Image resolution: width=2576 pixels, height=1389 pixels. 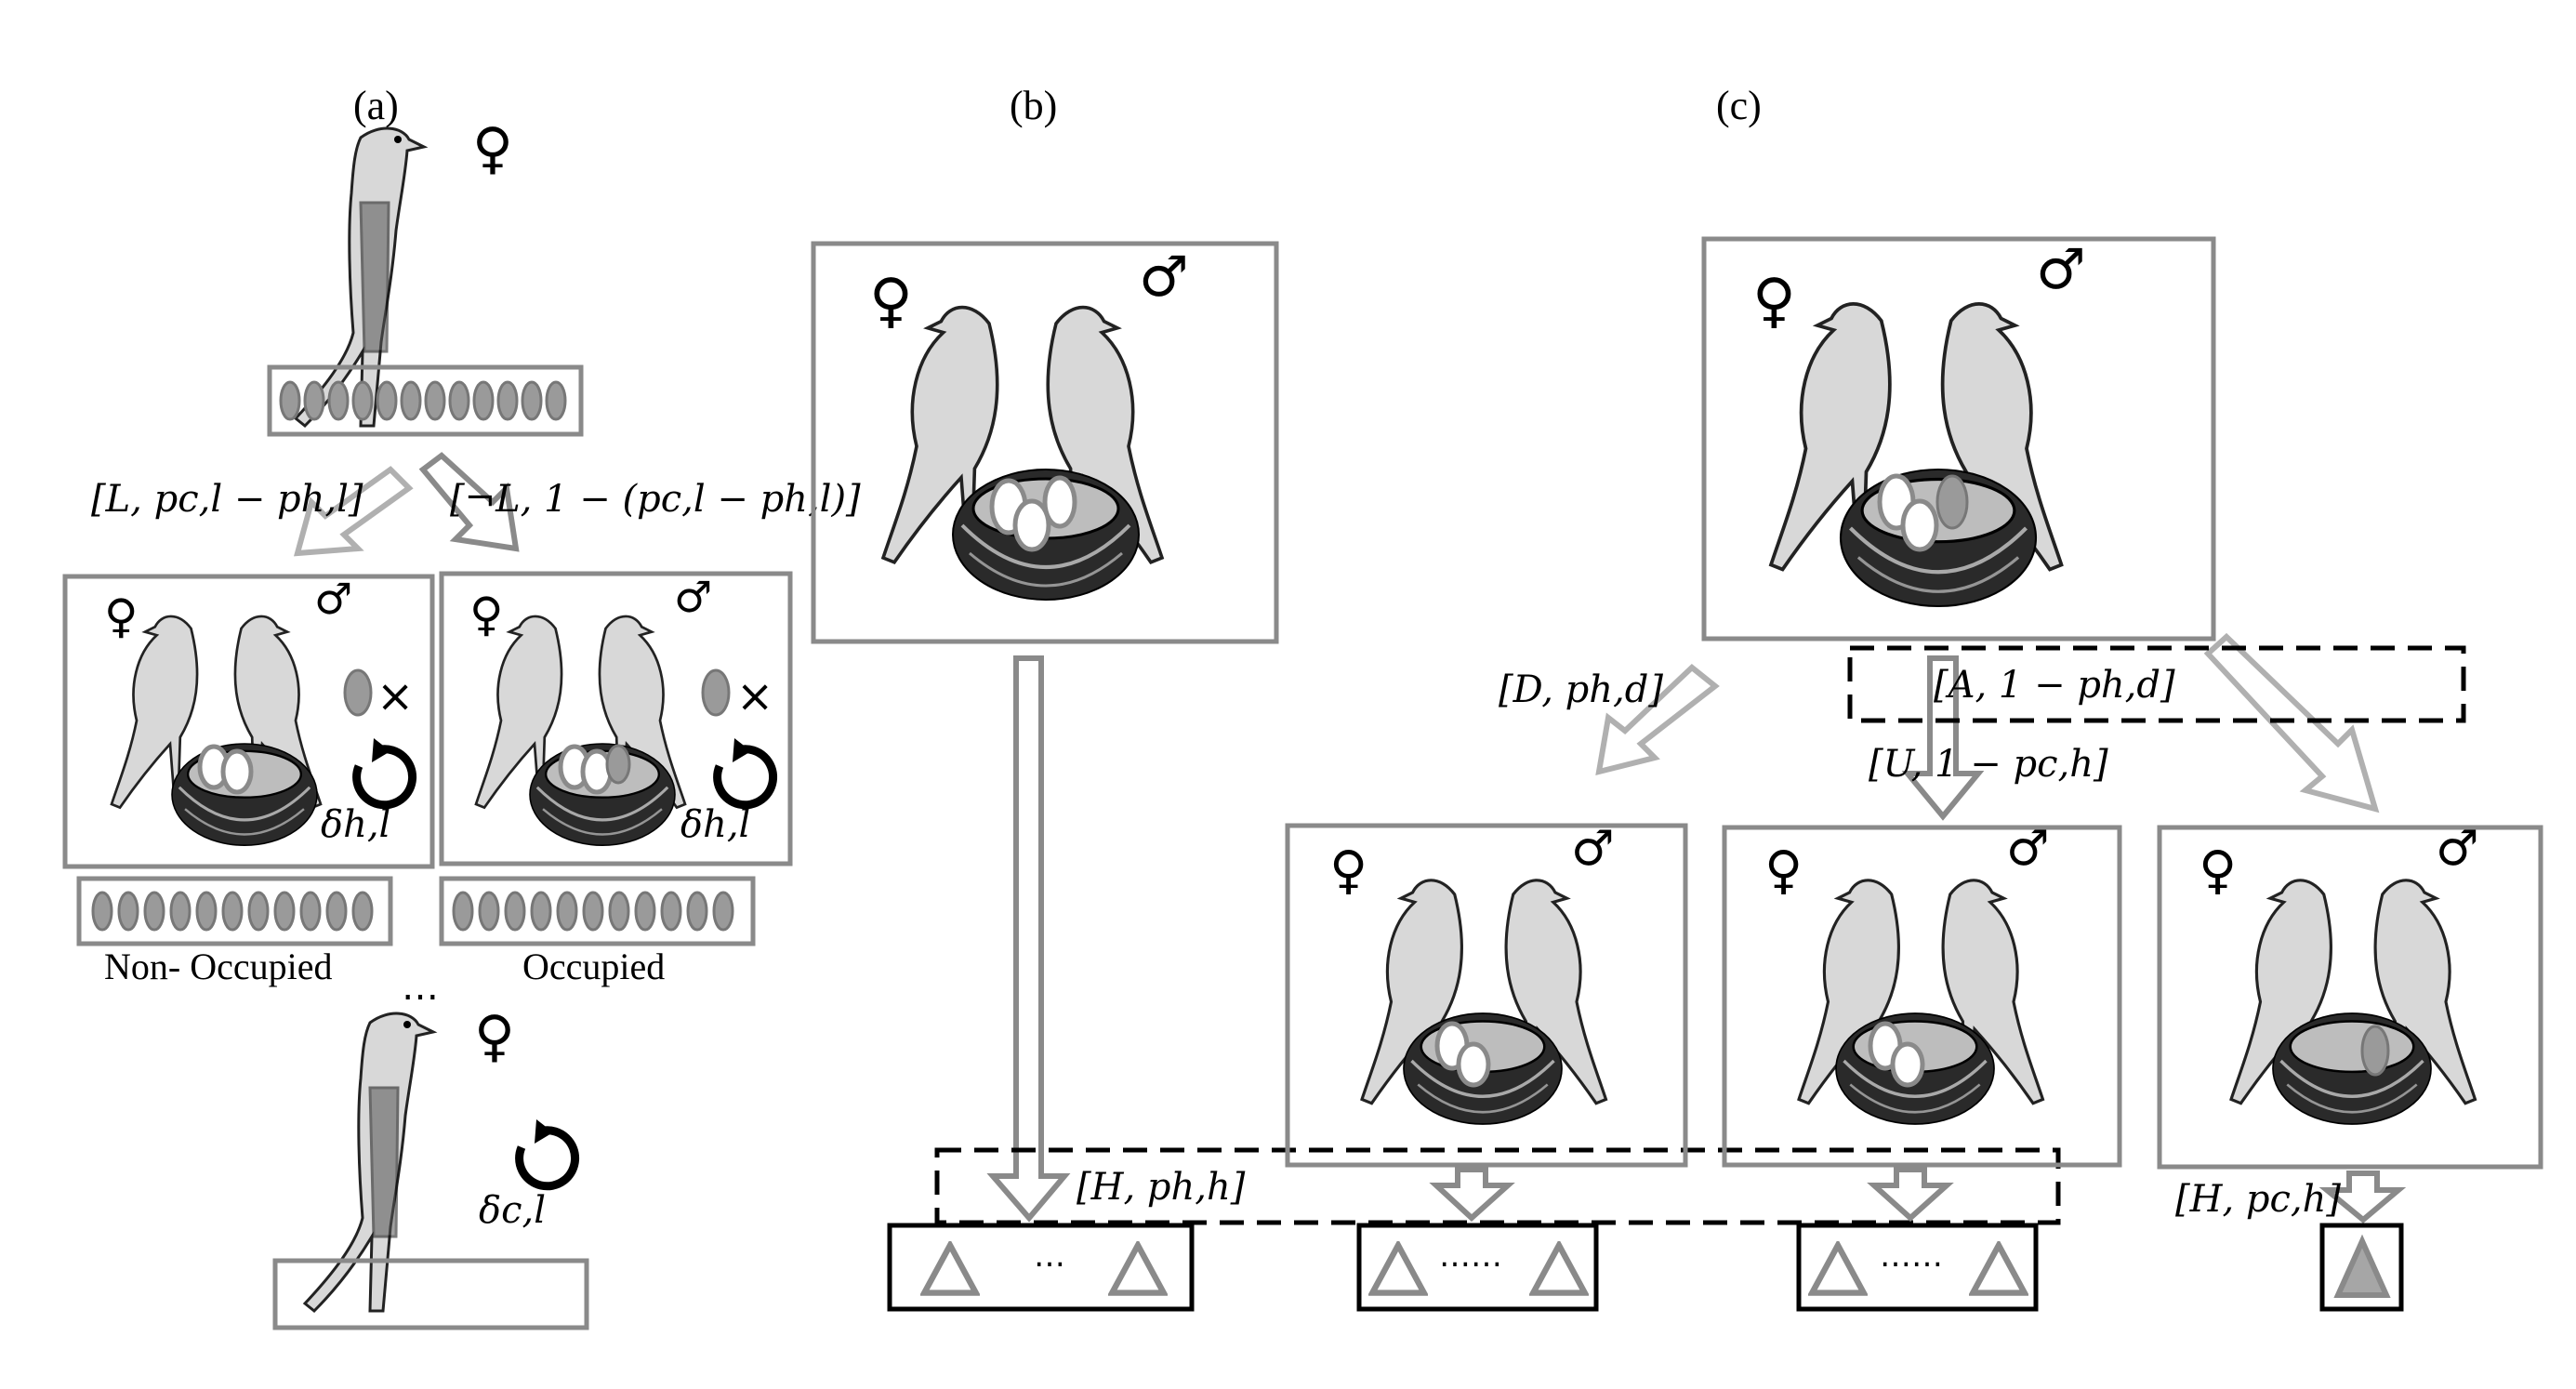 I want to click on host-nest-box-b, so click(x=1045, y=442).